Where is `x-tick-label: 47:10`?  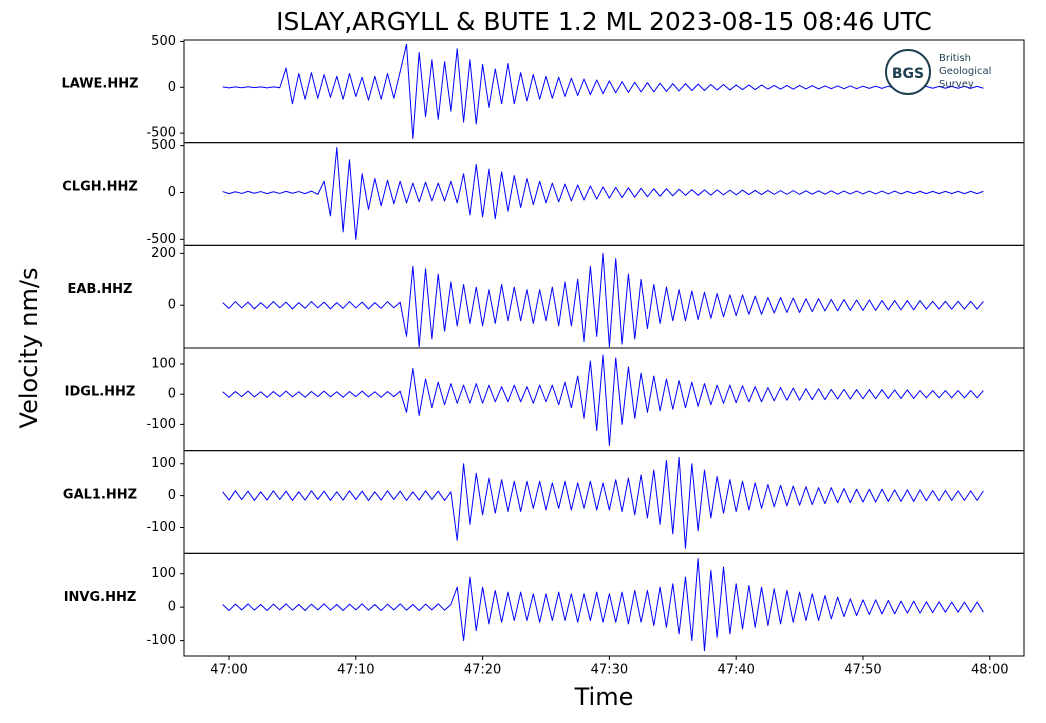
x-tick-label: 47:10 is located at coordinates (355, 670).